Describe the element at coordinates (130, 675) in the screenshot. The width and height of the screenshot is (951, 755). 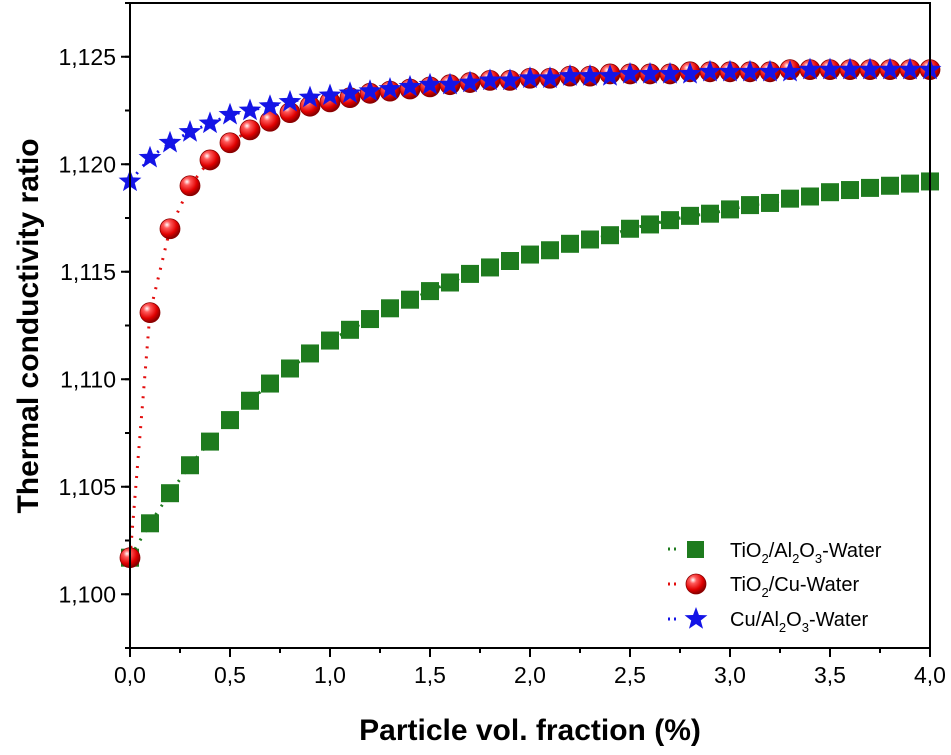
I see `x-tick-label: 0,0` at that location.